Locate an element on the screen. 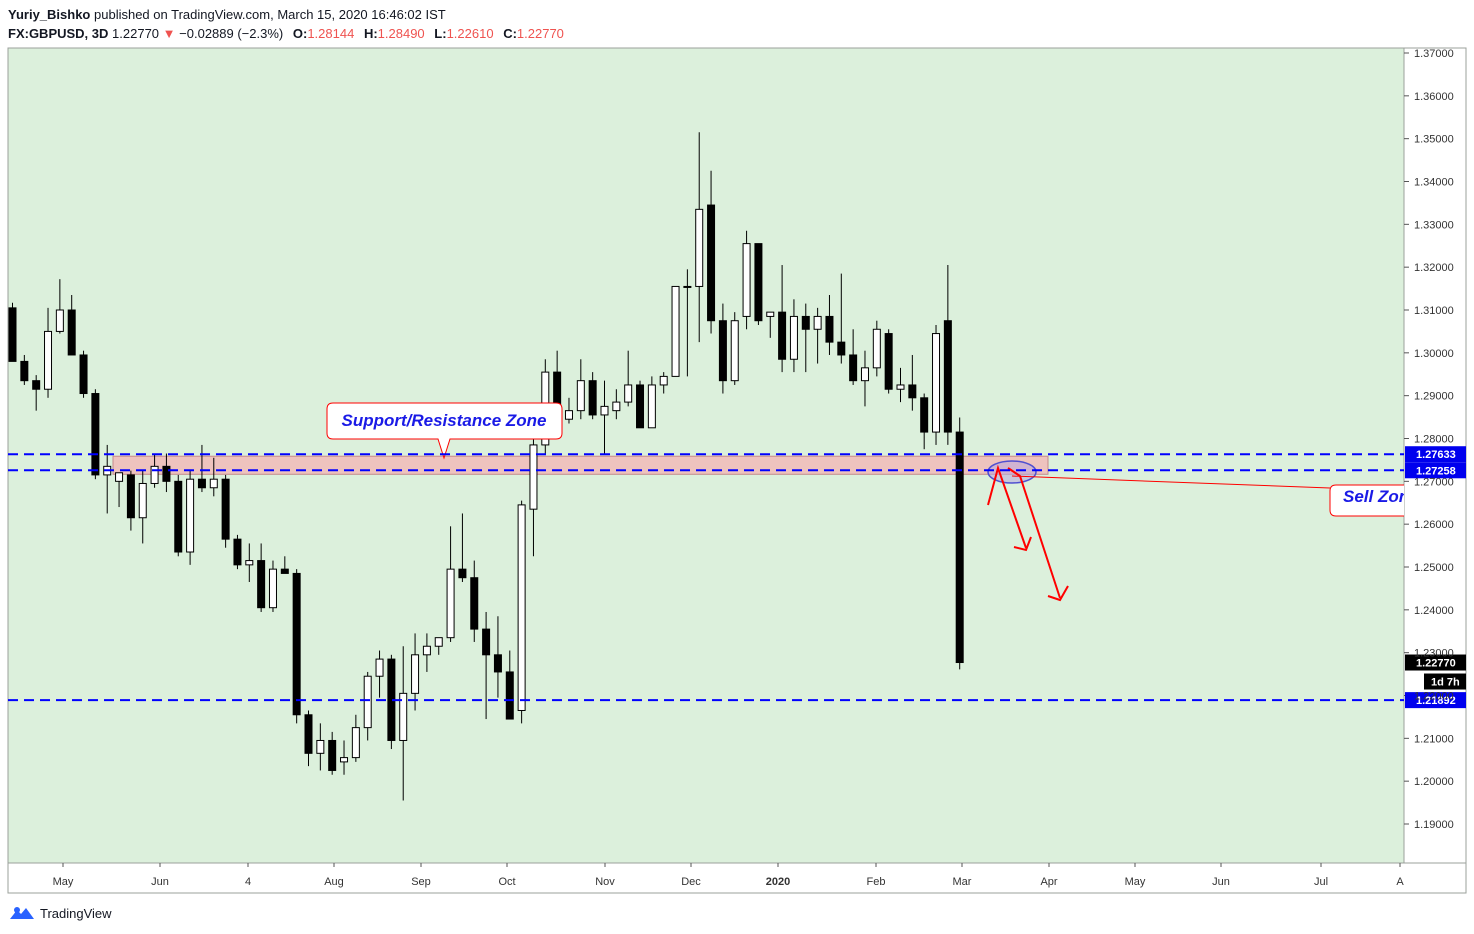  author-name: Yuriy_Bishko is located at coordinates (49, 14).